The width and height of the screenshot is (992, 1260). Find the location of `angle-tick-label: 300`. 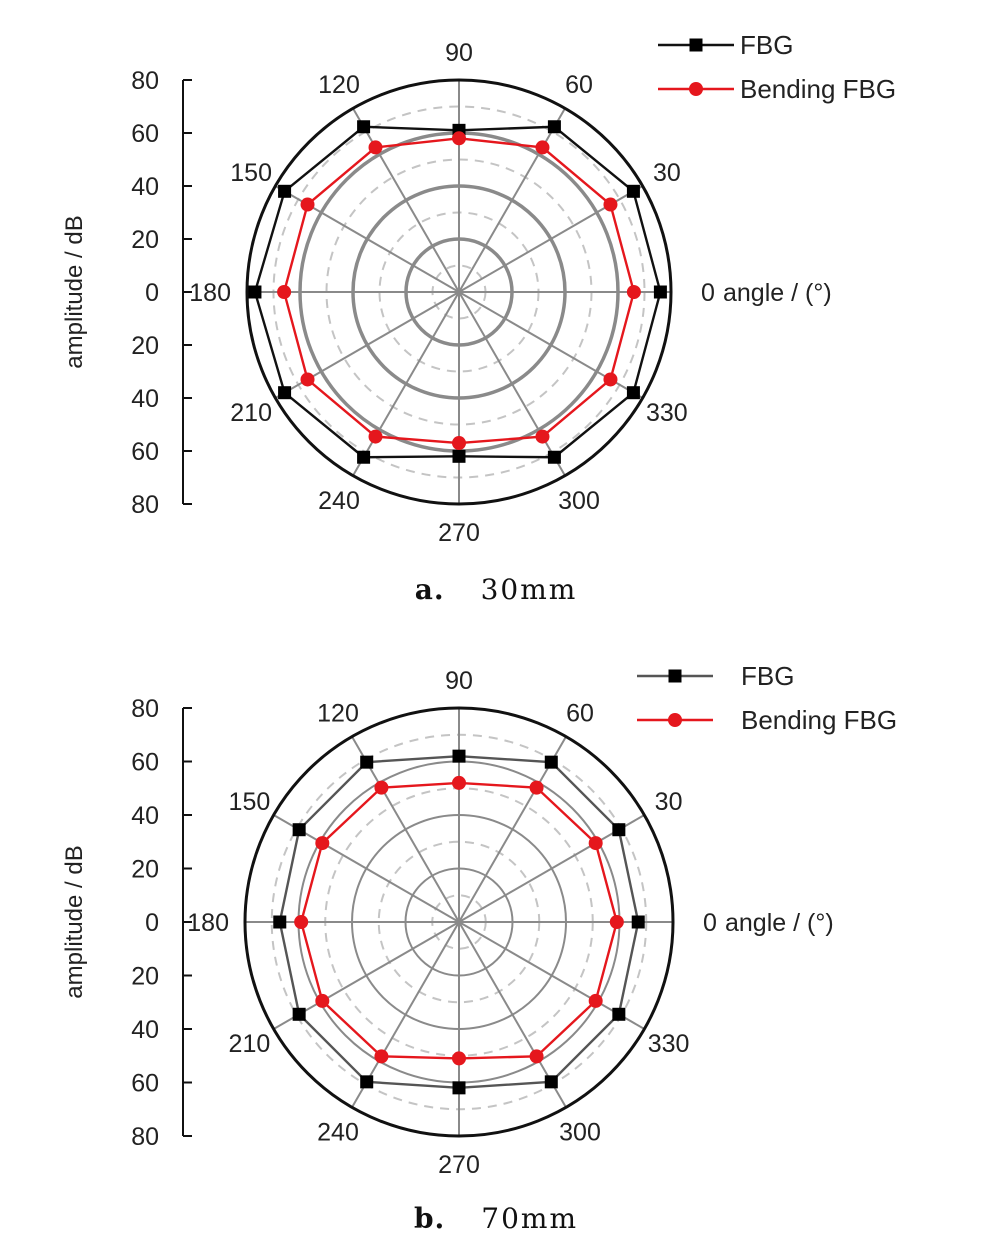

angle-tick-label: 300 is located at coordinates (579, 501).